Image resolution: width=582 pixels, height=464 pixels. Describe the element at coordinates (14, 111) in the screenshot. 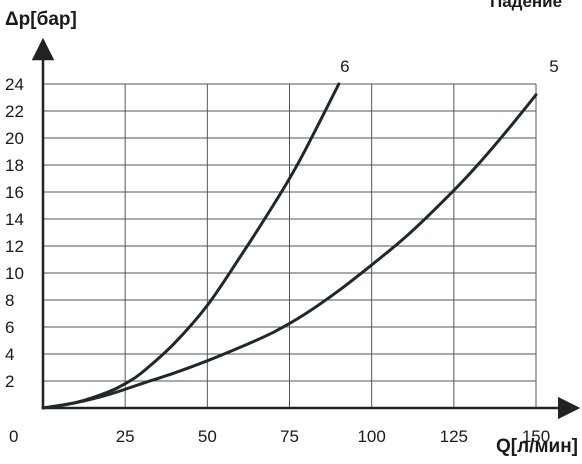

I see `y-tick-label: 22` at that location.